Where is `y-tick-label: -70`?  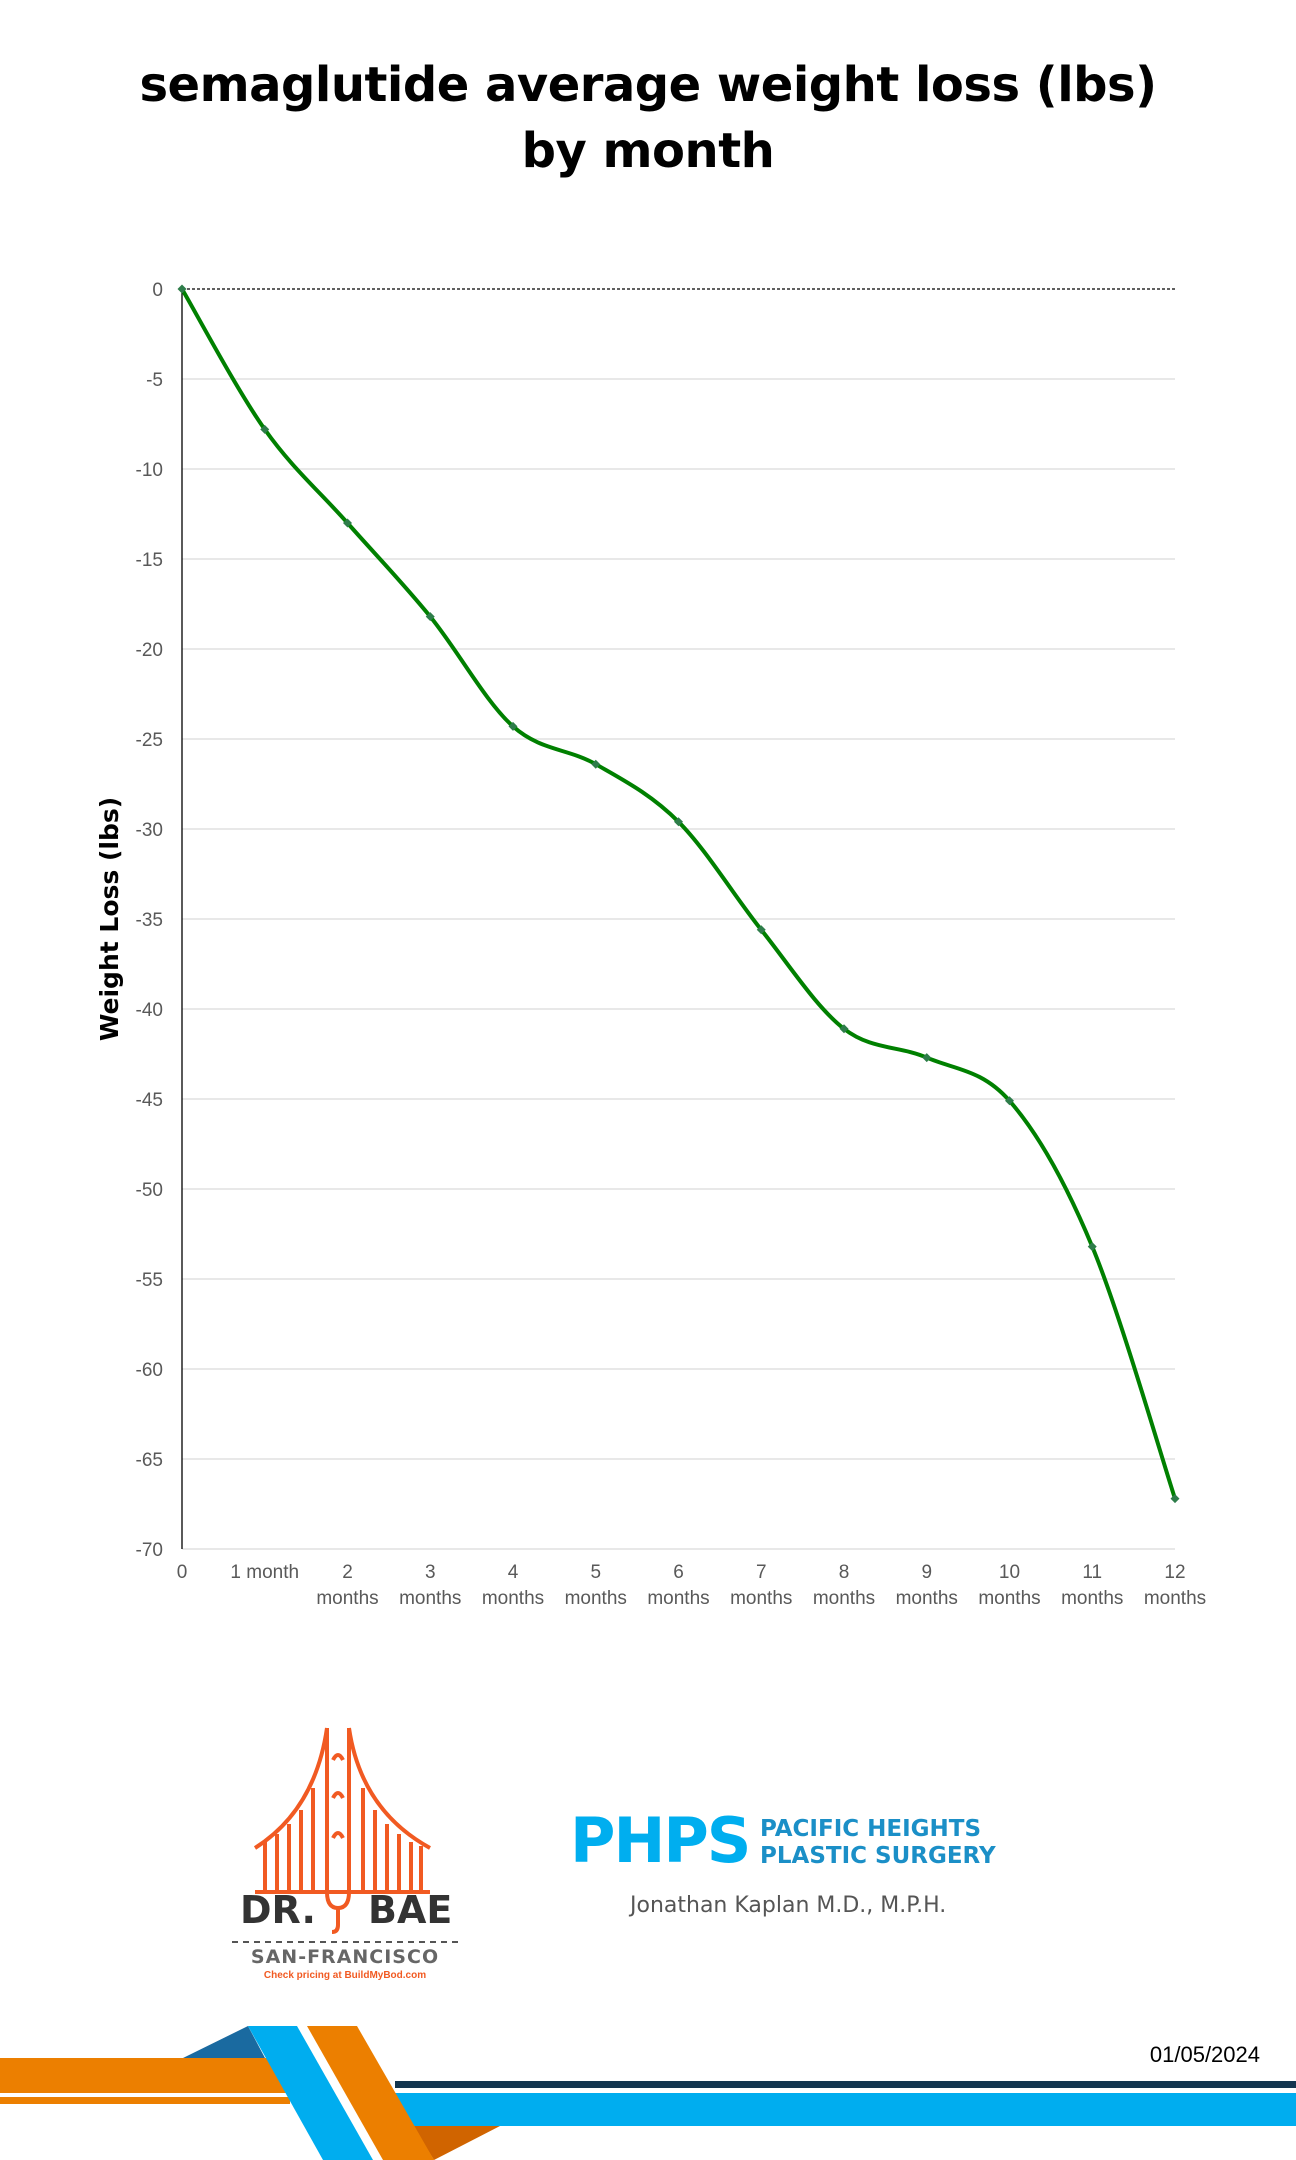 y-tick-label: -70 is located at coordinates (149, 1550).